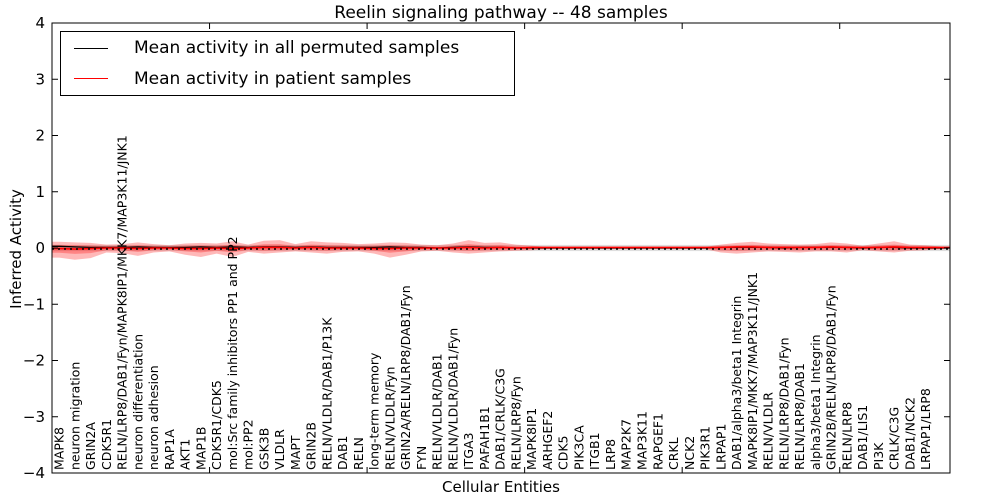 The image size is (1000, 500). I want to click on entity-label: MAPT, so click(295, 452).